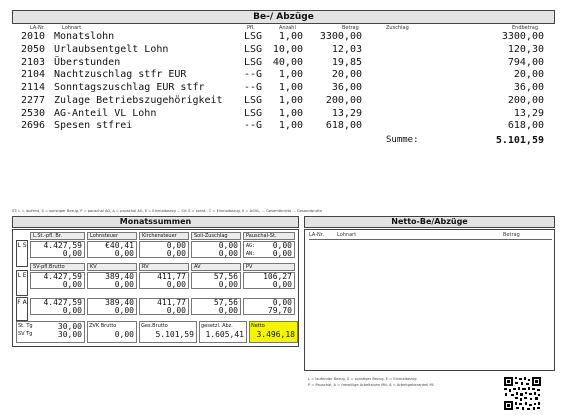 This screenshot has width=567, height=415. I want to click on an-label: AN:, so click(251, 254).